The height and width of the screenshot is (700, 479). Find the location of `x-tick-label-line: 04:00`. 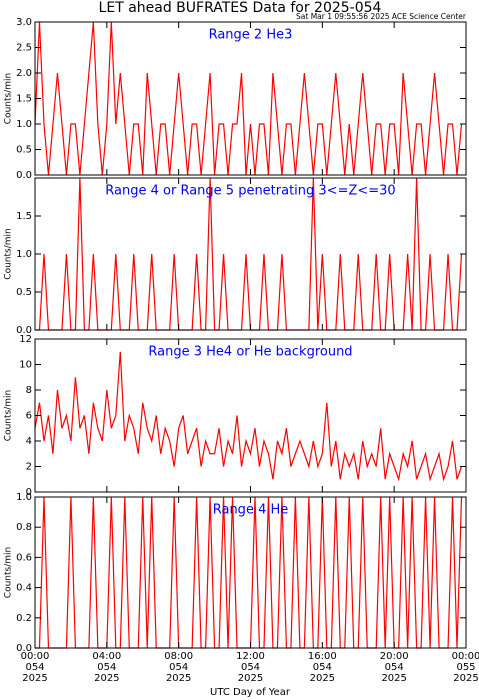

x-tick-label-line: 04:00 is located at coordinates (106, 656).